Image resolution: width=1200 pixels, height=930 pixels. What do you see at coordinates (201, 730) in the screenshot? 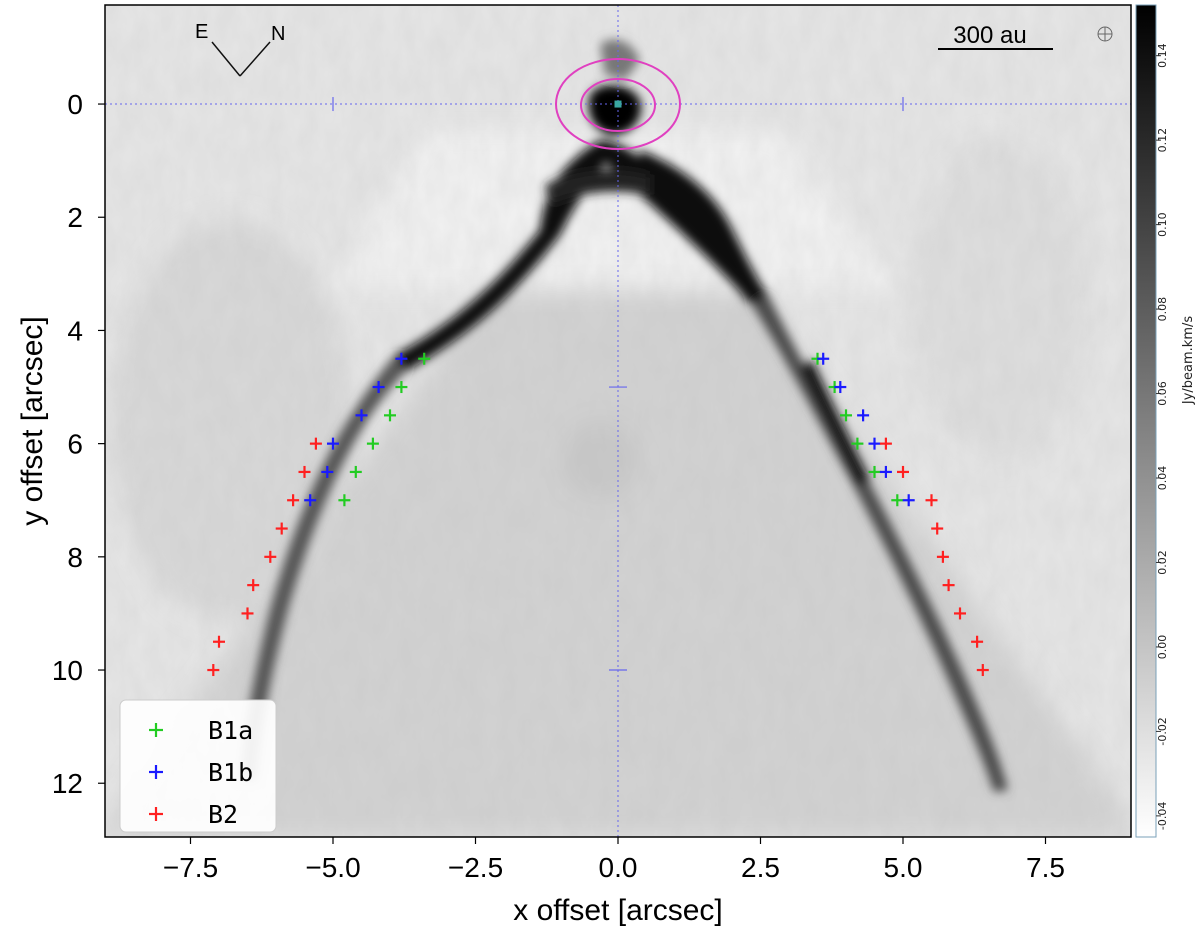
I see `legend-entry-b1a: B1a` at bounding box center [201, 730].